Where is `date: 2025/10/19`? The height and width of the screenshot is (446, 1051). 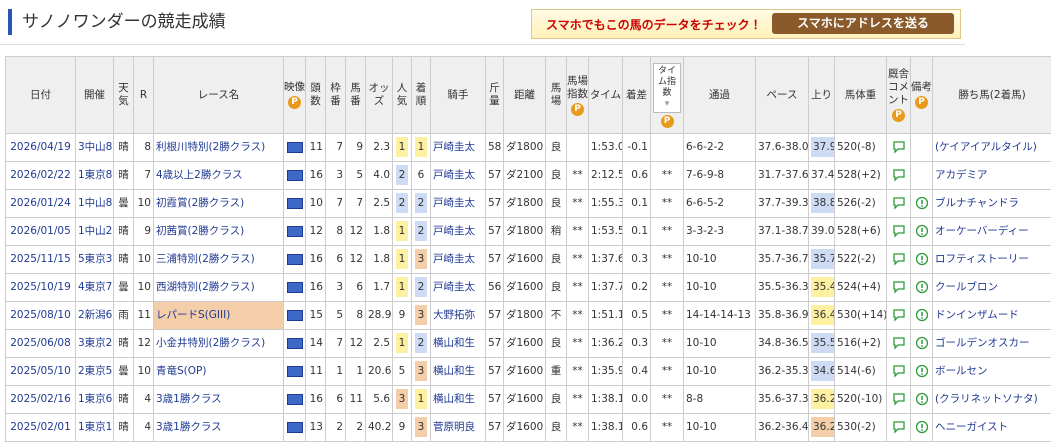 date: 2025/10/19 is located at coordinates (40, 287).